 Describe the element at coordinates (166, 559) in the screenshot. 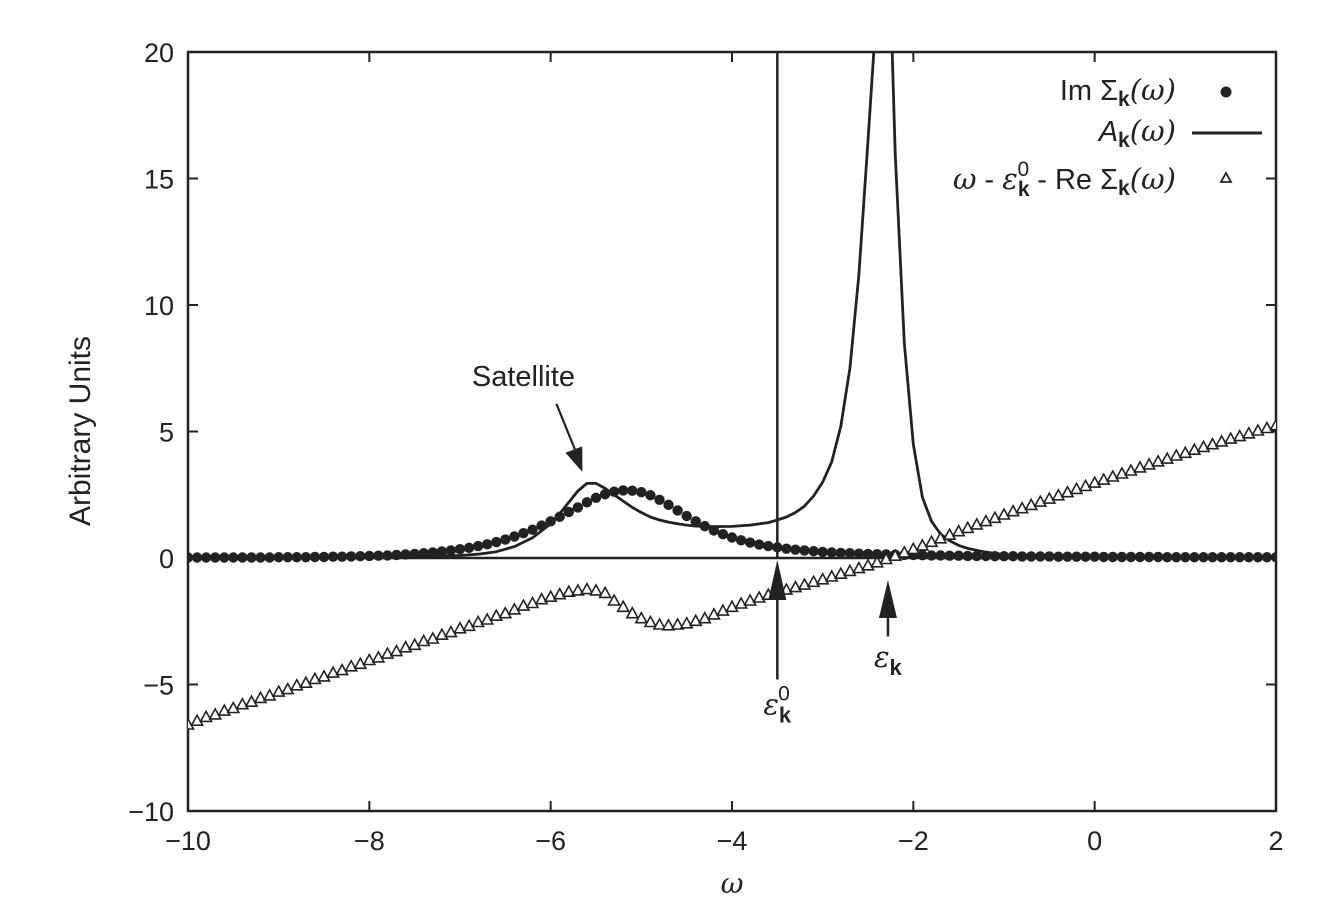

I see `y-tick-label: 0` at that location.